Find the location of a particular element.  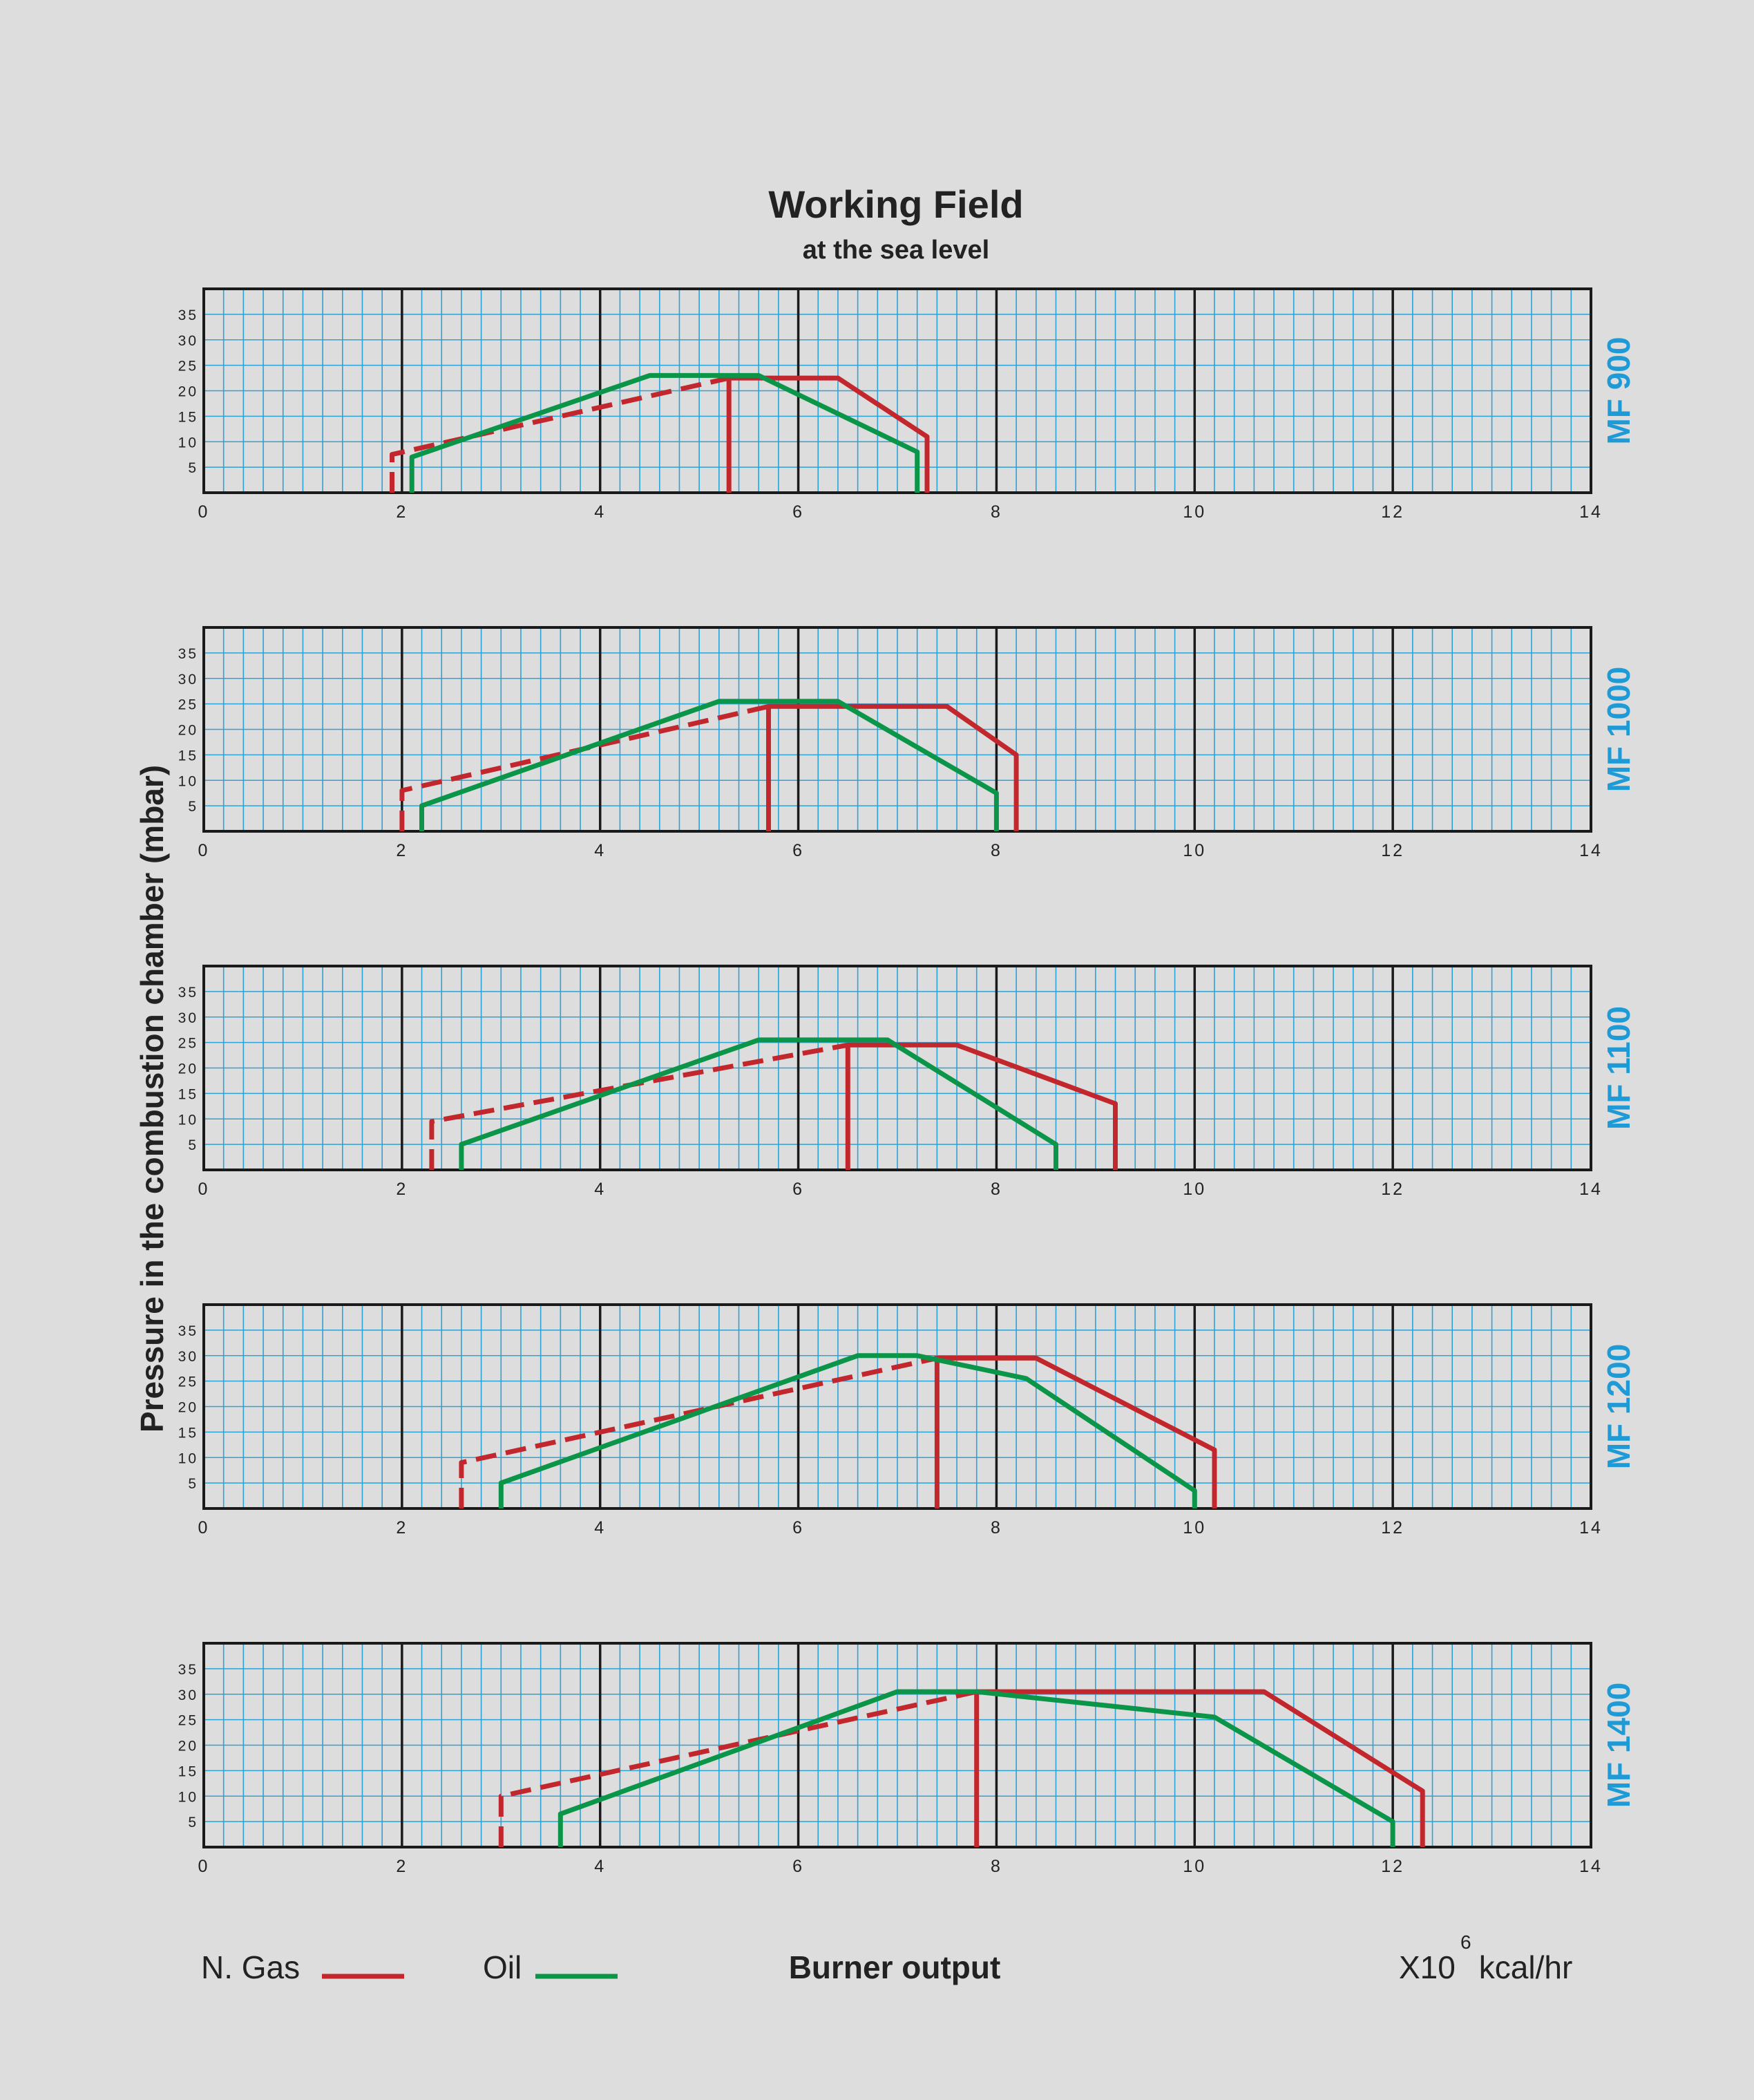

model-label: MF 900 is located at coordinates (1619, 391).